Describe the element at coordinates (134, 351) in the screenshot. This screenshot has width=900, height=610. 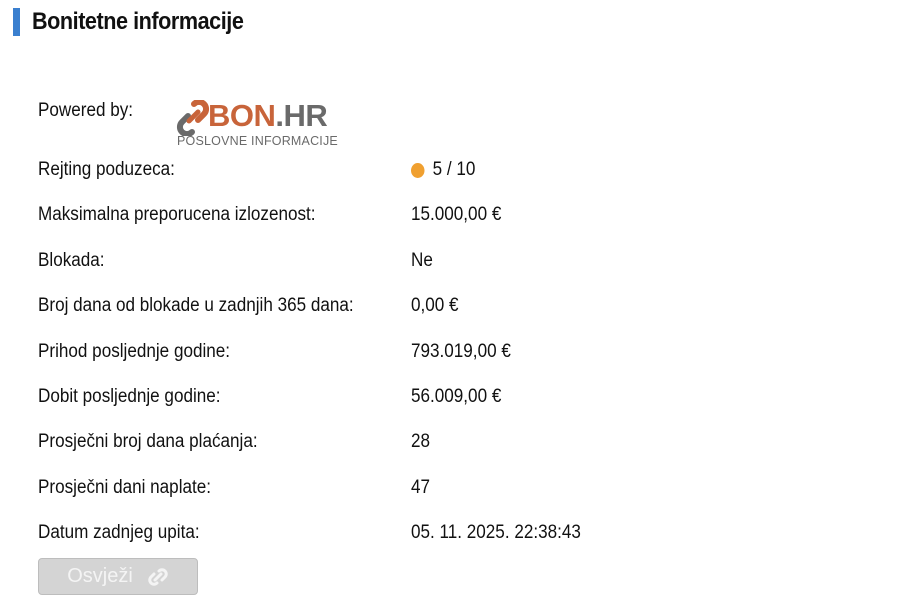
I see `row-label: Prihod posljednje godine:` at that location.